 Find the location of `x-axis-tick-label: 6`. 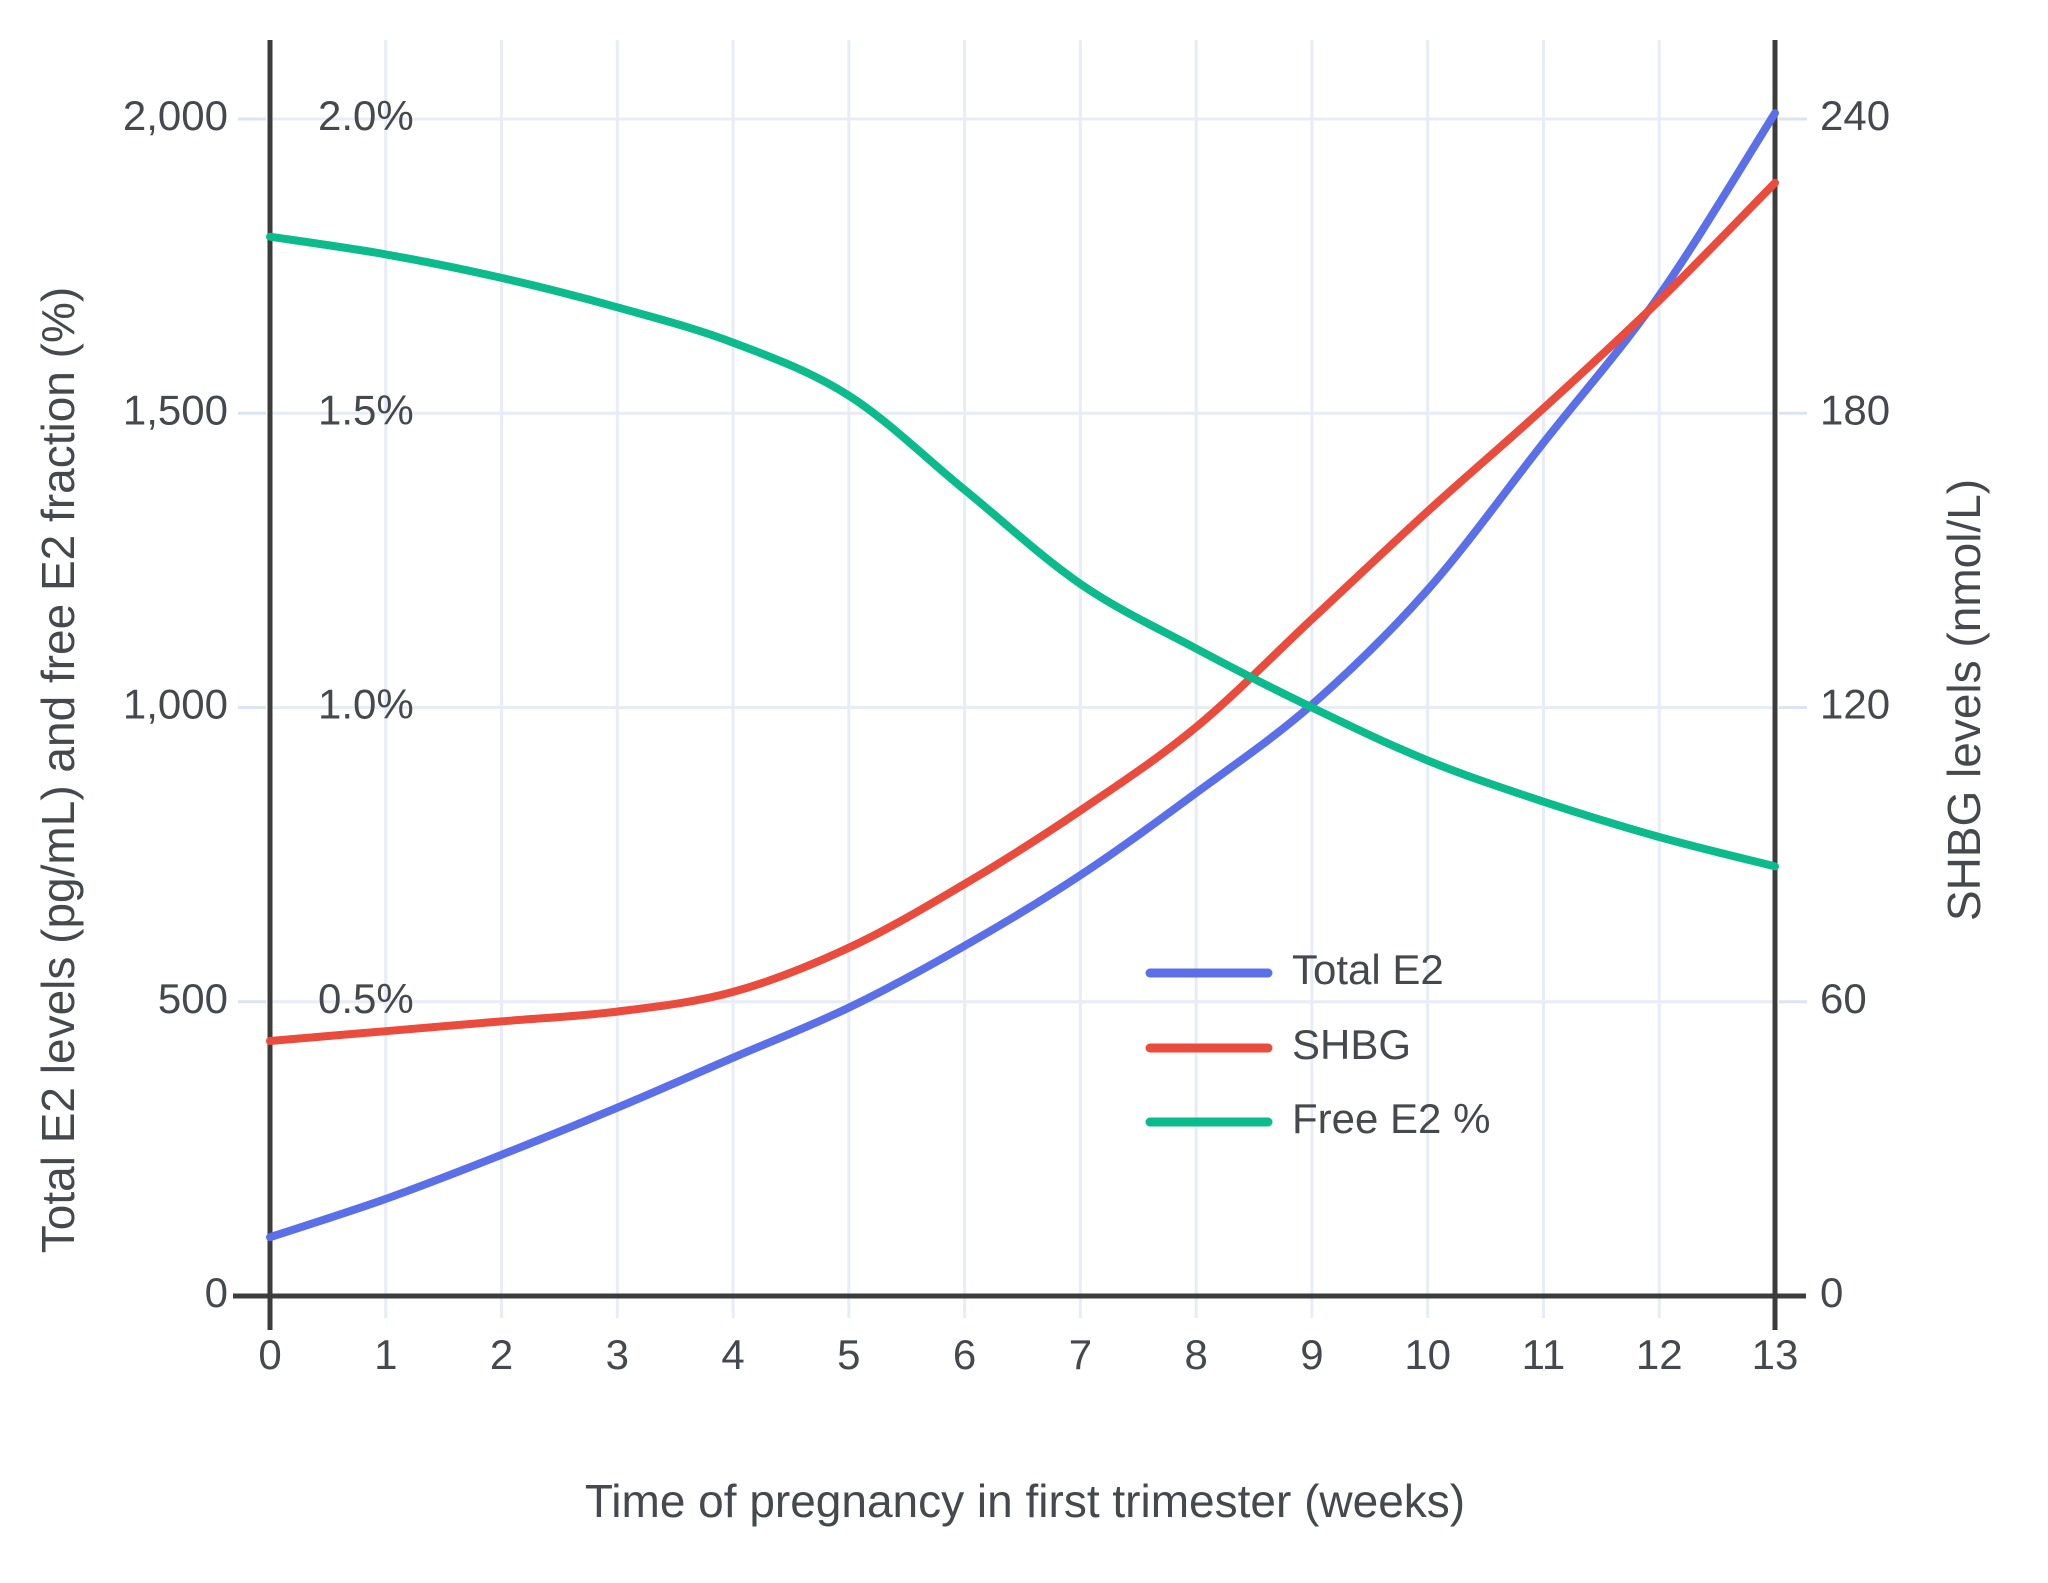

x-axis-tick-label: 6 is located at coordinates (964, 1354).